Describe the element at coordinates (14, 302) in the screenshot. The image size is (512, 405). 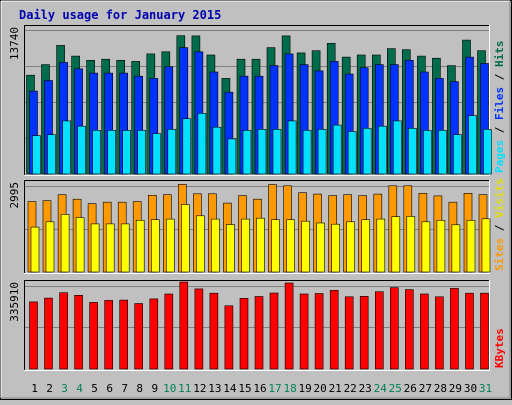
I see `panel-kbytes-ymax-label: 335910` at that location.